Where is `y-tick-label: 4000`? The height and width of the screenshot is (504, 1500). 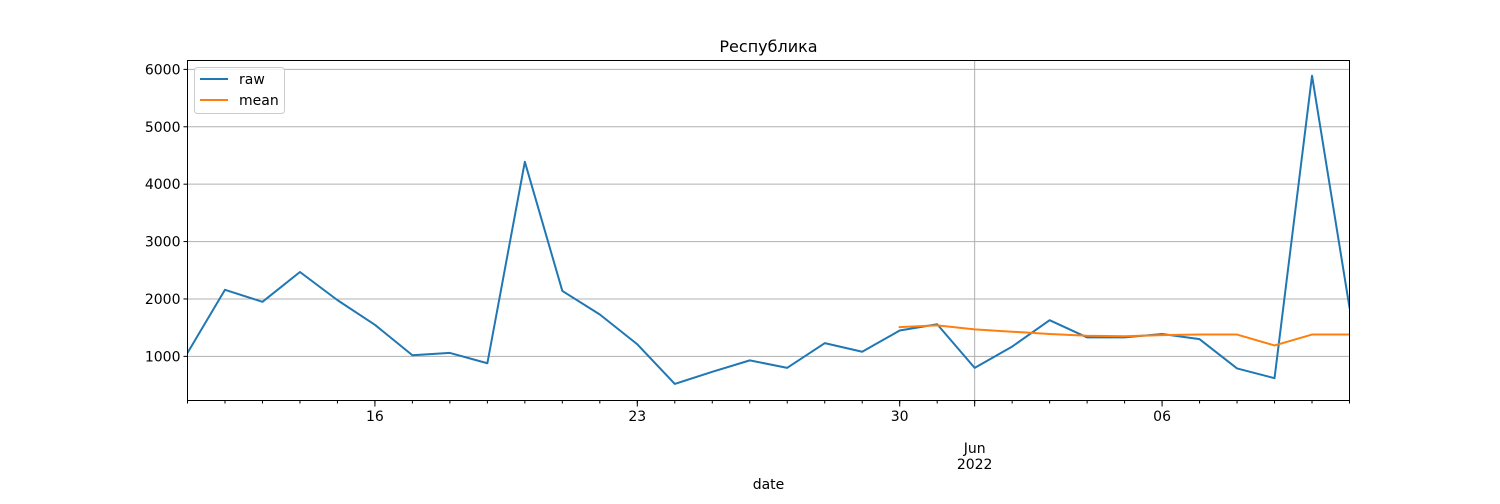
y-tick-label: 4000 is located at coordinates (163, 185).